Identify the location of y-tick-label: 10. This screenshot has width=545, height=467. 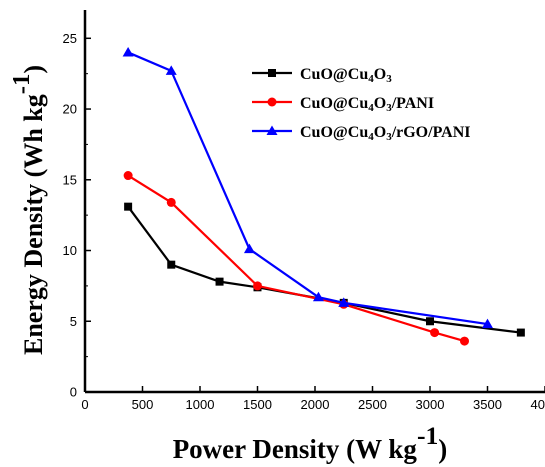
(70, 250).